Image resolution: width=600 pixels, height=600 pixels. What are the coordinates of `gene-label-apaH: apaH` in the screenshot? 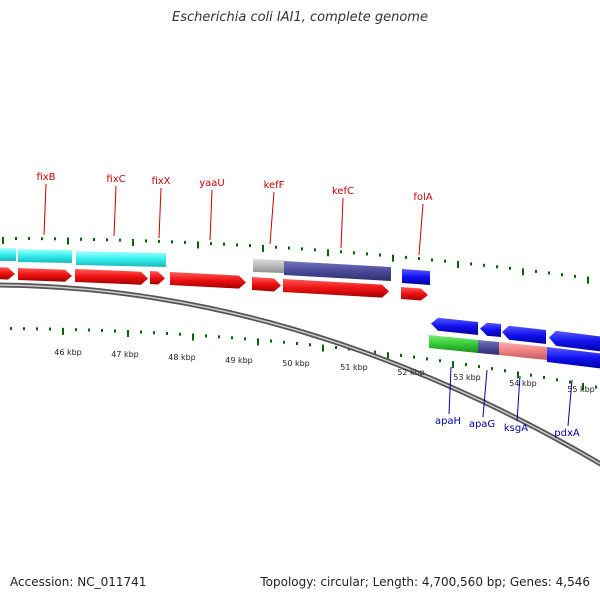 It's located at (448, 421).